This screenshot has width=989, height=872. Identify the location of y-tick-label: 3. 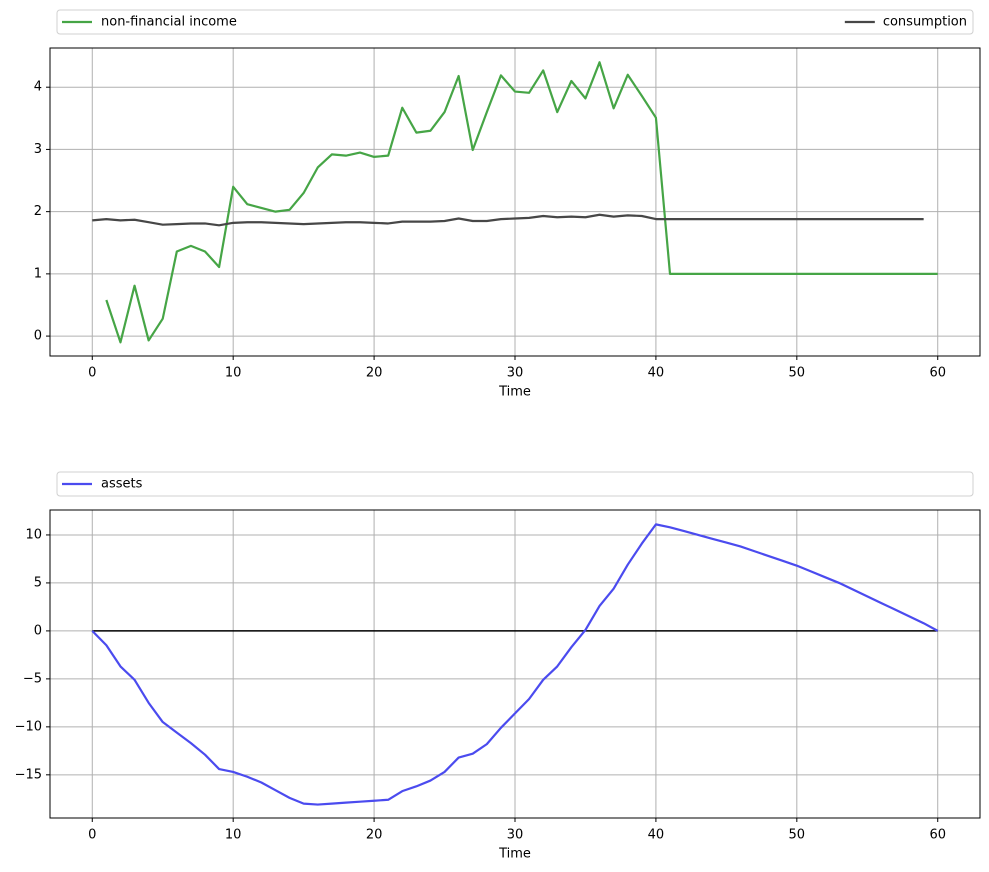
(38, 149).